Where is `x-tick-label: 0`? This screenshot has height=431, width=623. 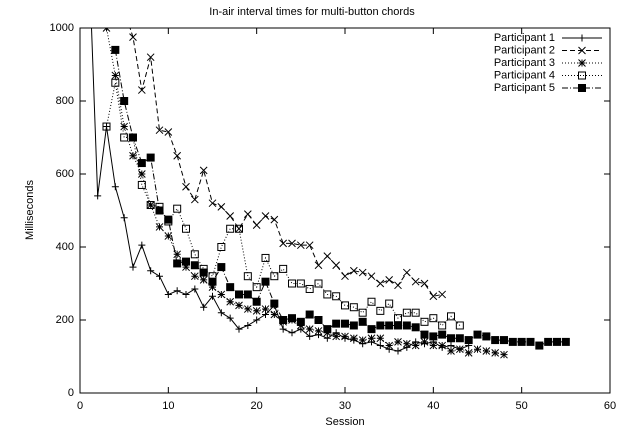
x-tick-label: 0 is located at coordinates (80, 406).